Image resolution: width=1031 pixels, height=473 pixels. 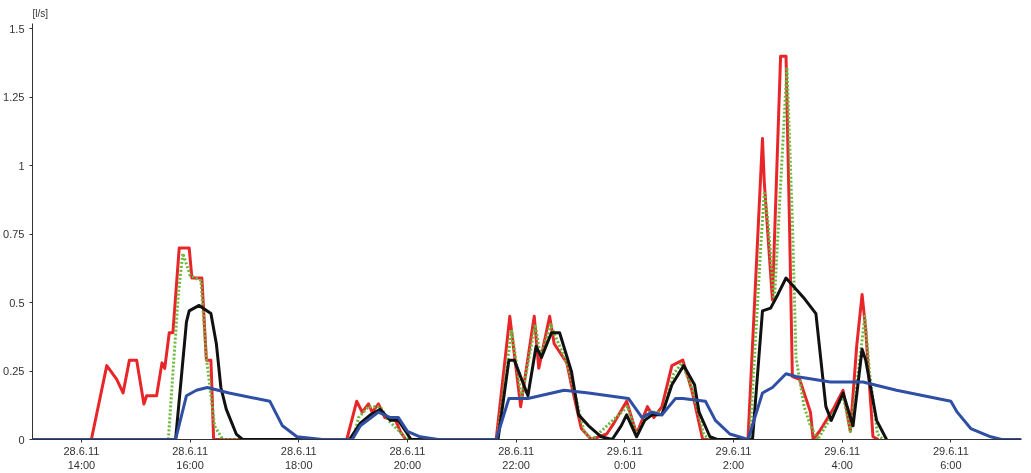 I want to click on x-tick-label: 28.6.11 14:00, so click(x=81, y=457).